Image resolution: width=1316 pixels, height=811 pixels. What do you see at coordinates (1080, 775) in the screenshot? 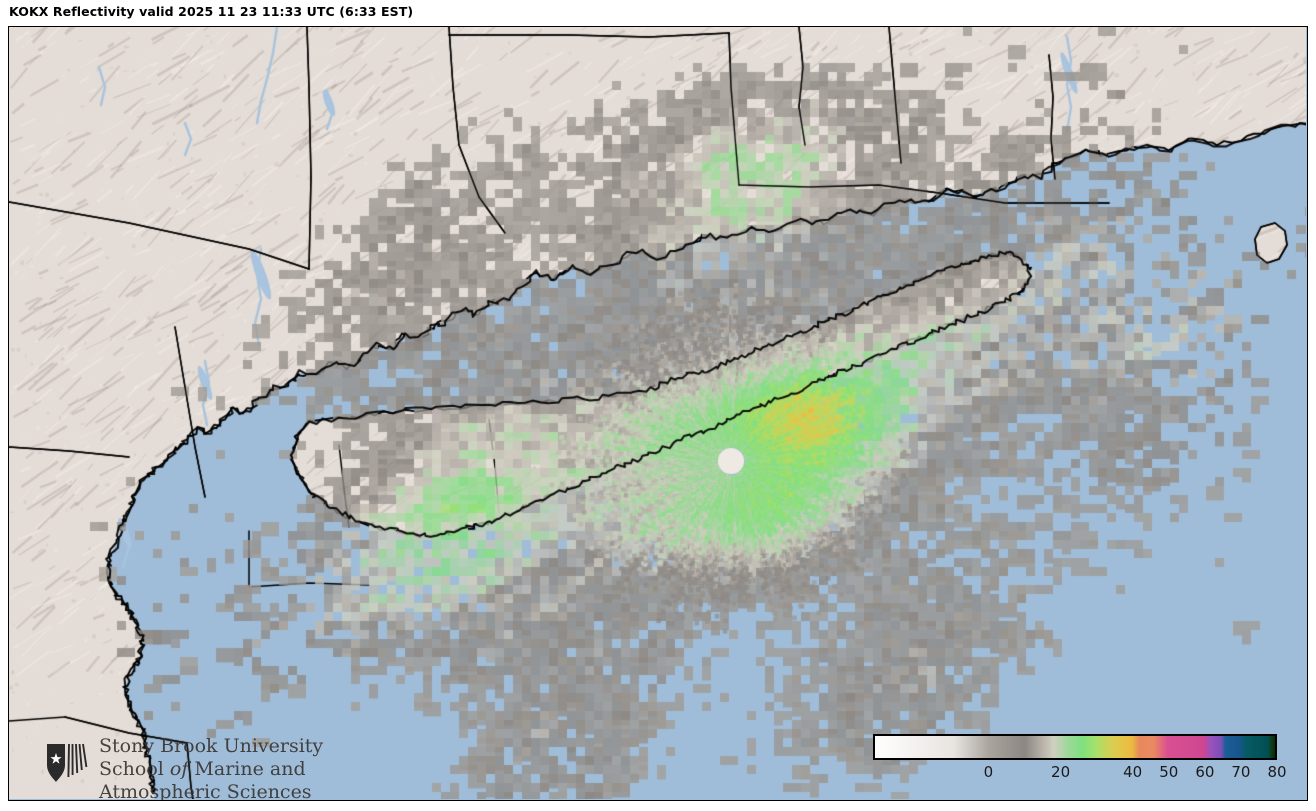
I see `colorbar-tick-labels: 0 20 40 50 60 70 80` at bounding box center [1080, 775].